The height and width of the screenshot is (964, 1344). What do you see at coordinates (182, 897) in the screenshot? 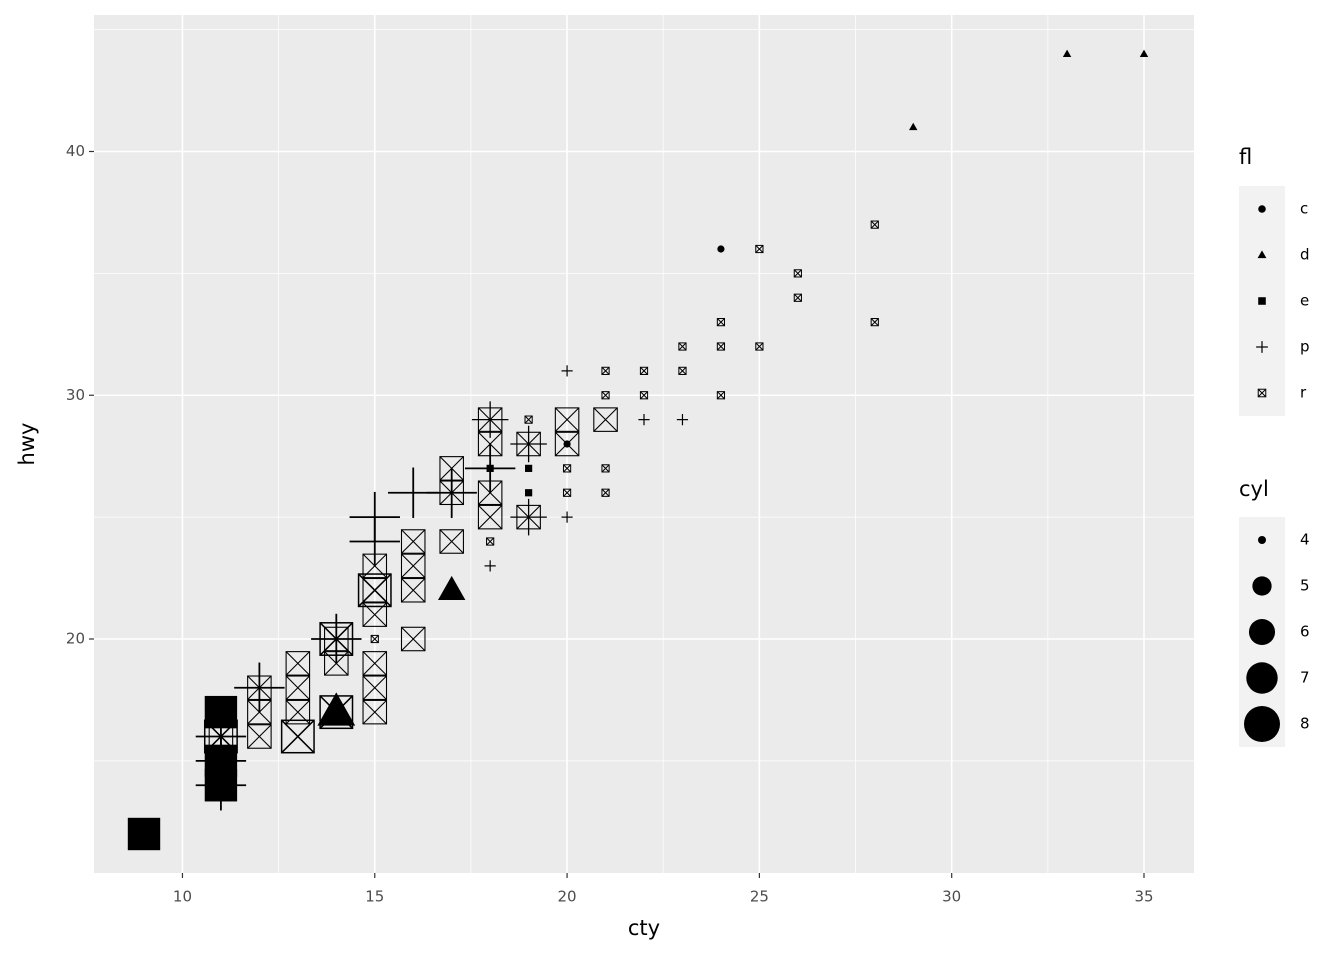
I see `x-tick-label: 10` at bounding box center [182, 897].